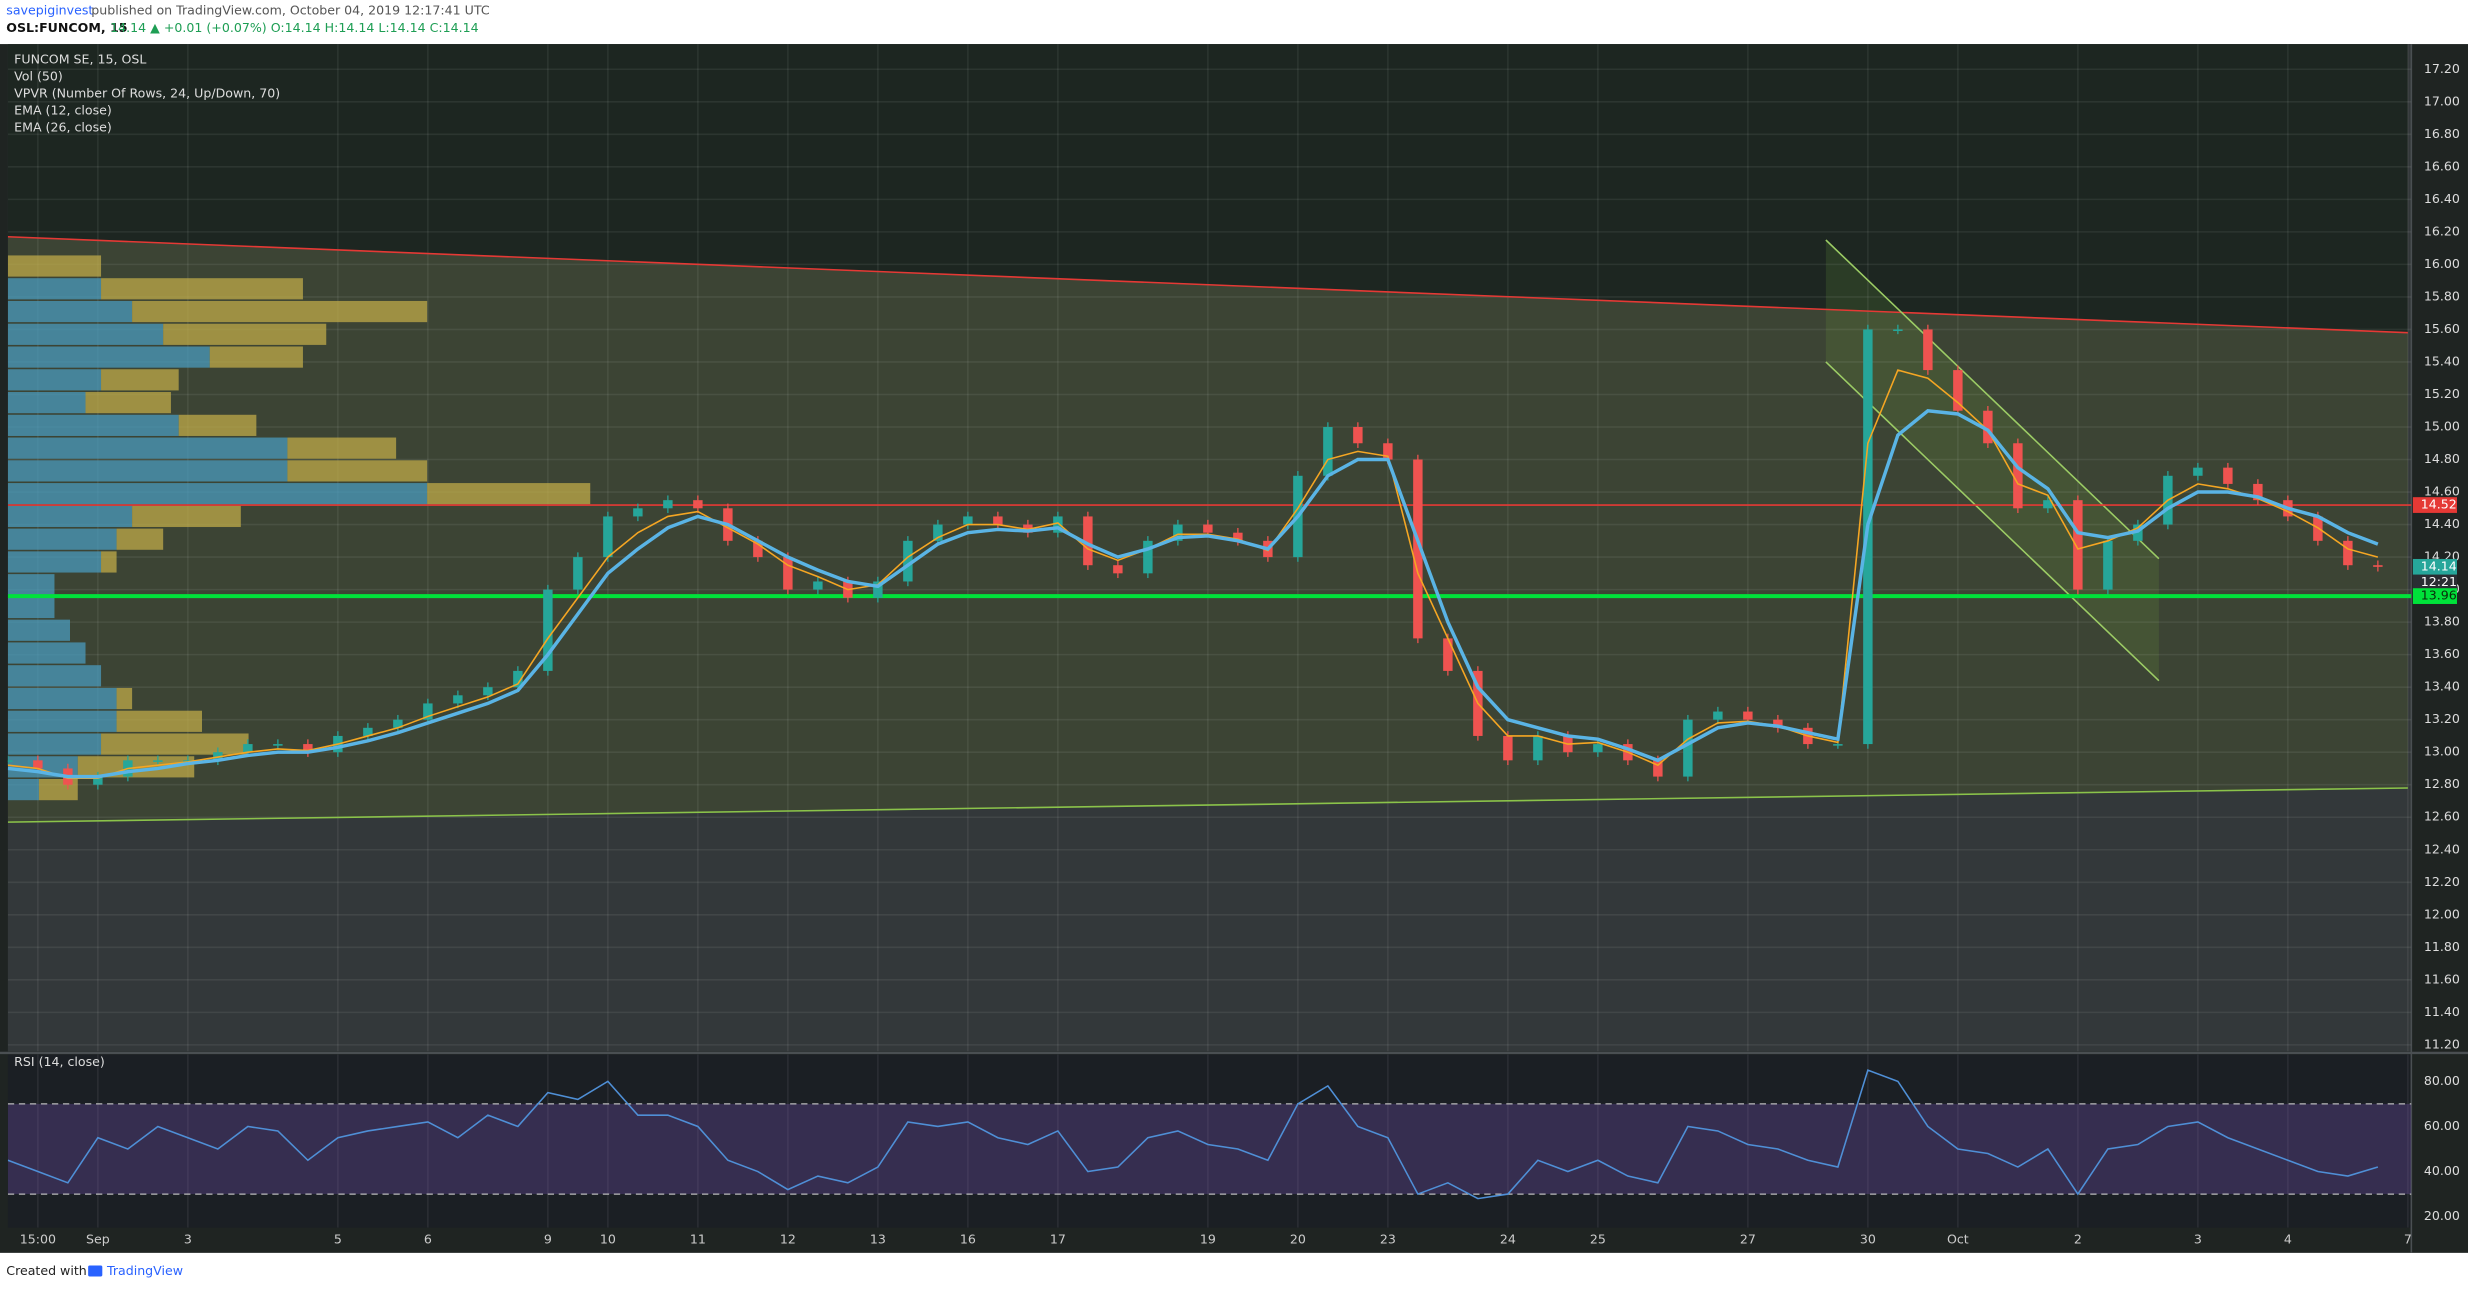 The height and width of the screenshot is (1290, 2468). I want to click on rsi-tick-label: 20.00, so click(2442, 1215).